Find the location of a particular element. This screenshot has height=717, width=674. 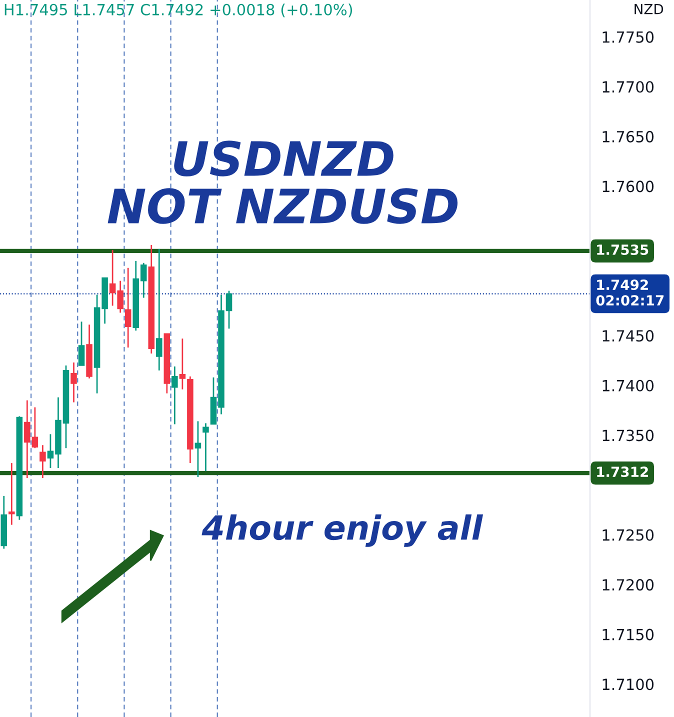

y-tick-label: 1.7200 is located at coordinates (628, 585).